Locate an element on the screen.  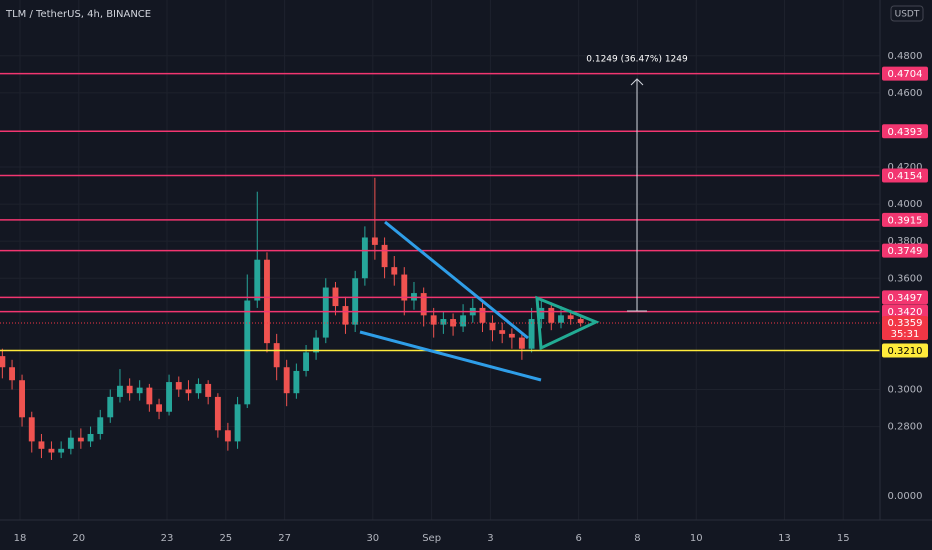
x-tick-label: 25 is located at coordinates (225, 538).